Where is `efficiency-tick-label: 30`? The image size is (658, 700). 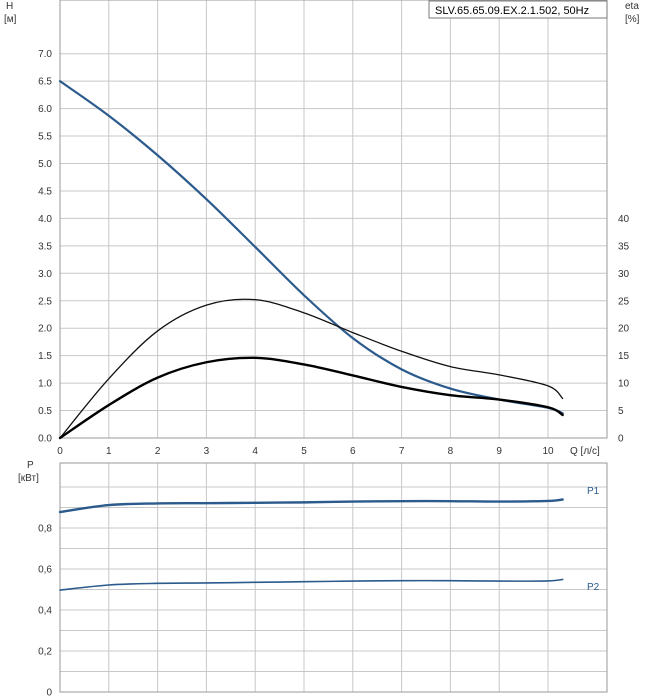 efficiency-tick-label: 30 is located at coordinates (624, 274).